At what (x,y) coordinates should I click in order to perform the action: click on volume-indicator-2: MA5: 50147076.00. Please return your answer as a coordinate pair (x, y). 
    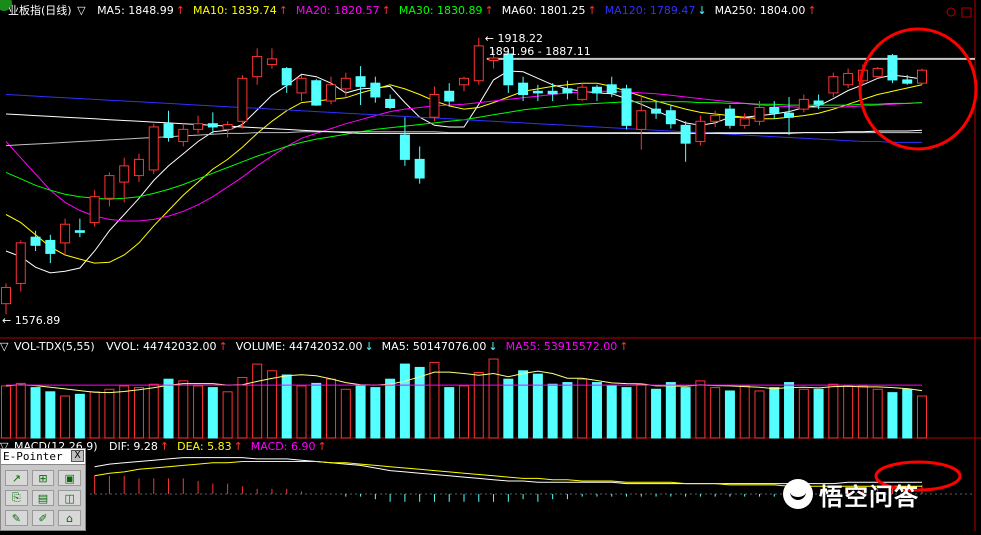
    Looking at the image, I should click on (434, 346).